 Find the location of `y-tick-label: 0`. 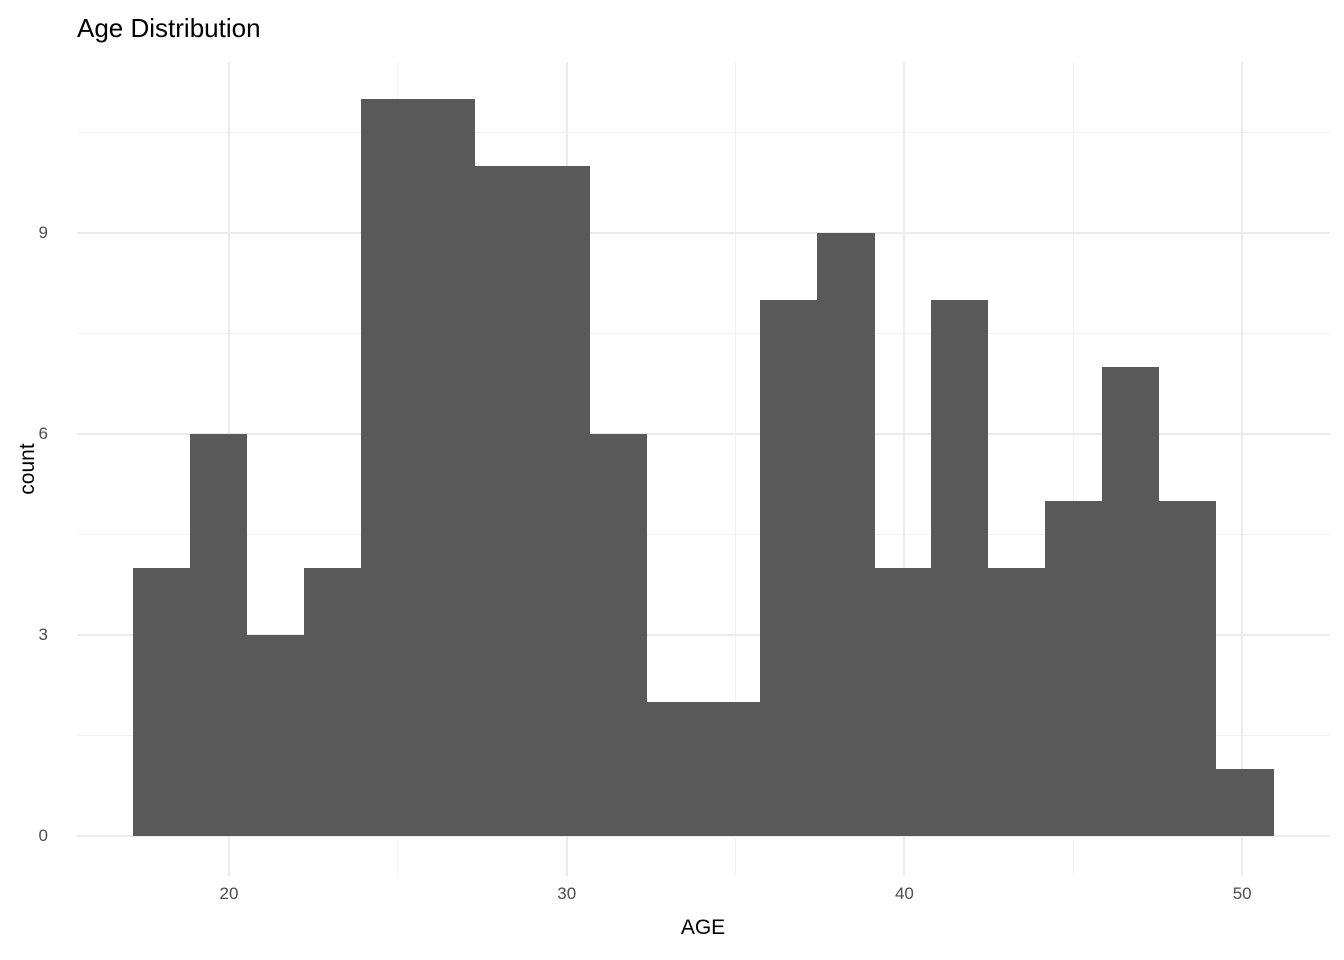

y-tick-label: 0 is located at coordinates (43, 835).